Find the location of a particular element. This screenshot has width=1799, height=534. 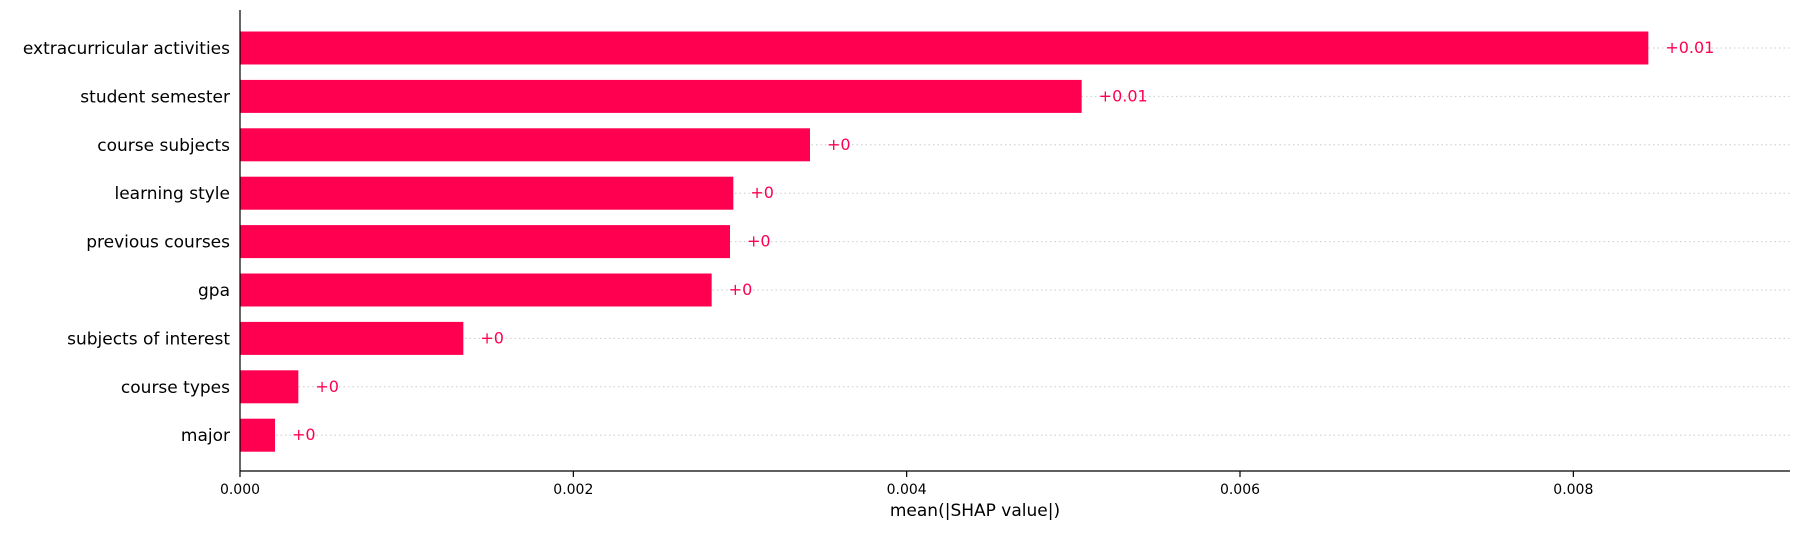

category-label: course types is located at coordinates (175, 388).